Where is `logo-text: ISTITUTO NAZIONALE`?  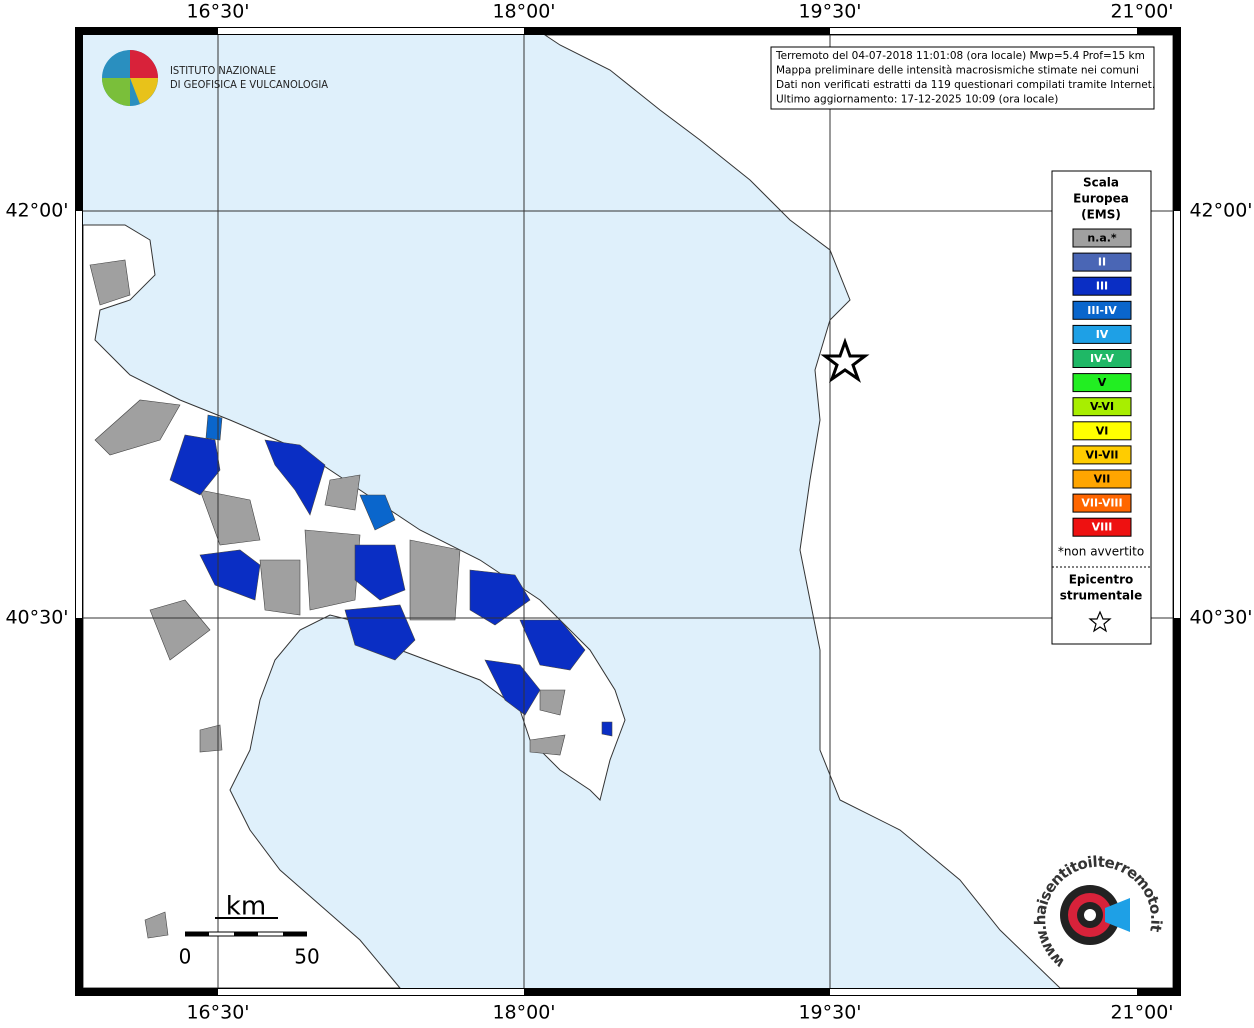 logo-text: ISTITUTO NAZIONALE is located at coordinates (223, 70).